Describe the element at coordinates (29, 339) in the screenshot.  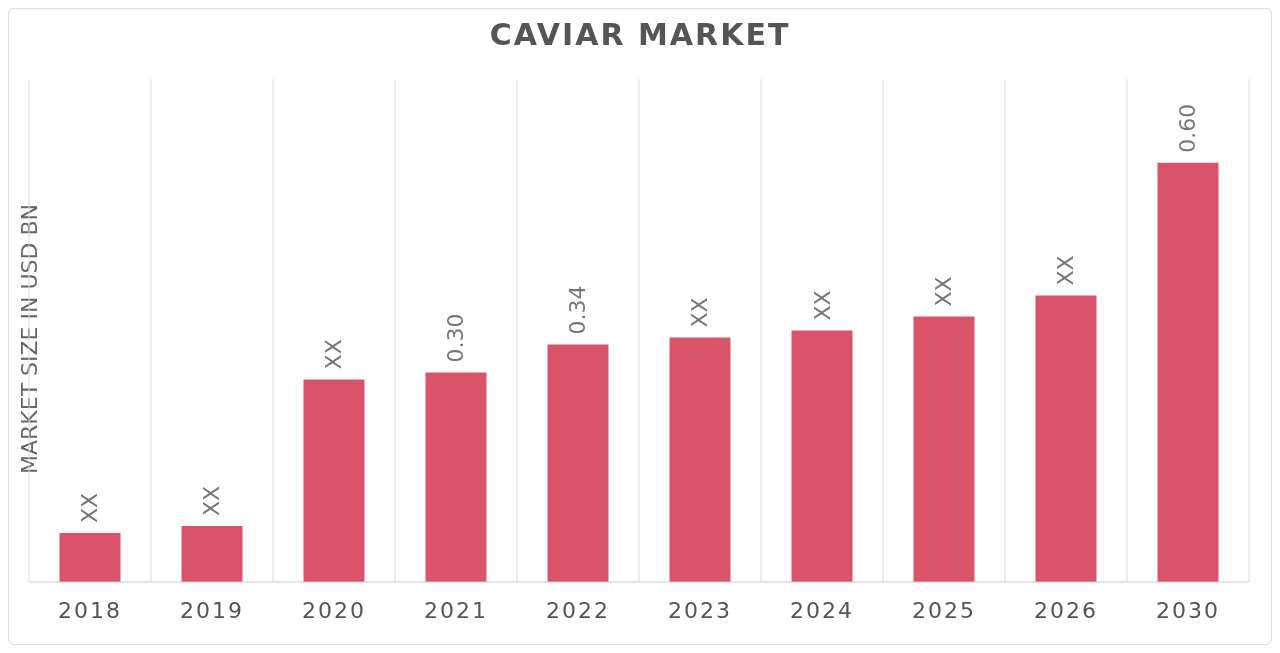
I see `y-axis-title: MARKET SIZE IN USD BN` at that location.